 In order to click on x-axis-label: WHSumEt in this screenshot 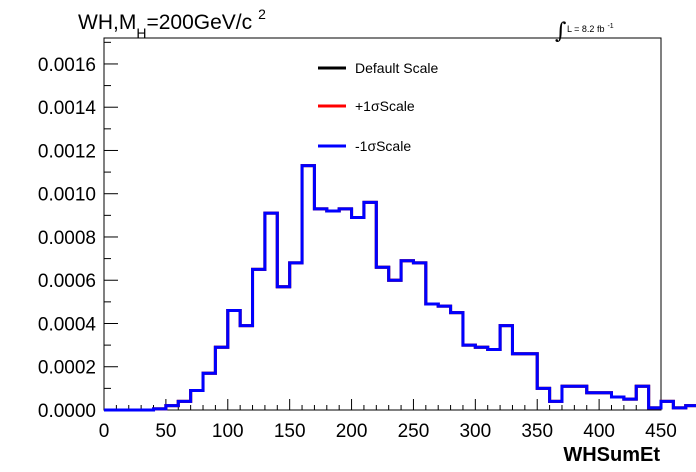, I will do `click(611, 455)`.